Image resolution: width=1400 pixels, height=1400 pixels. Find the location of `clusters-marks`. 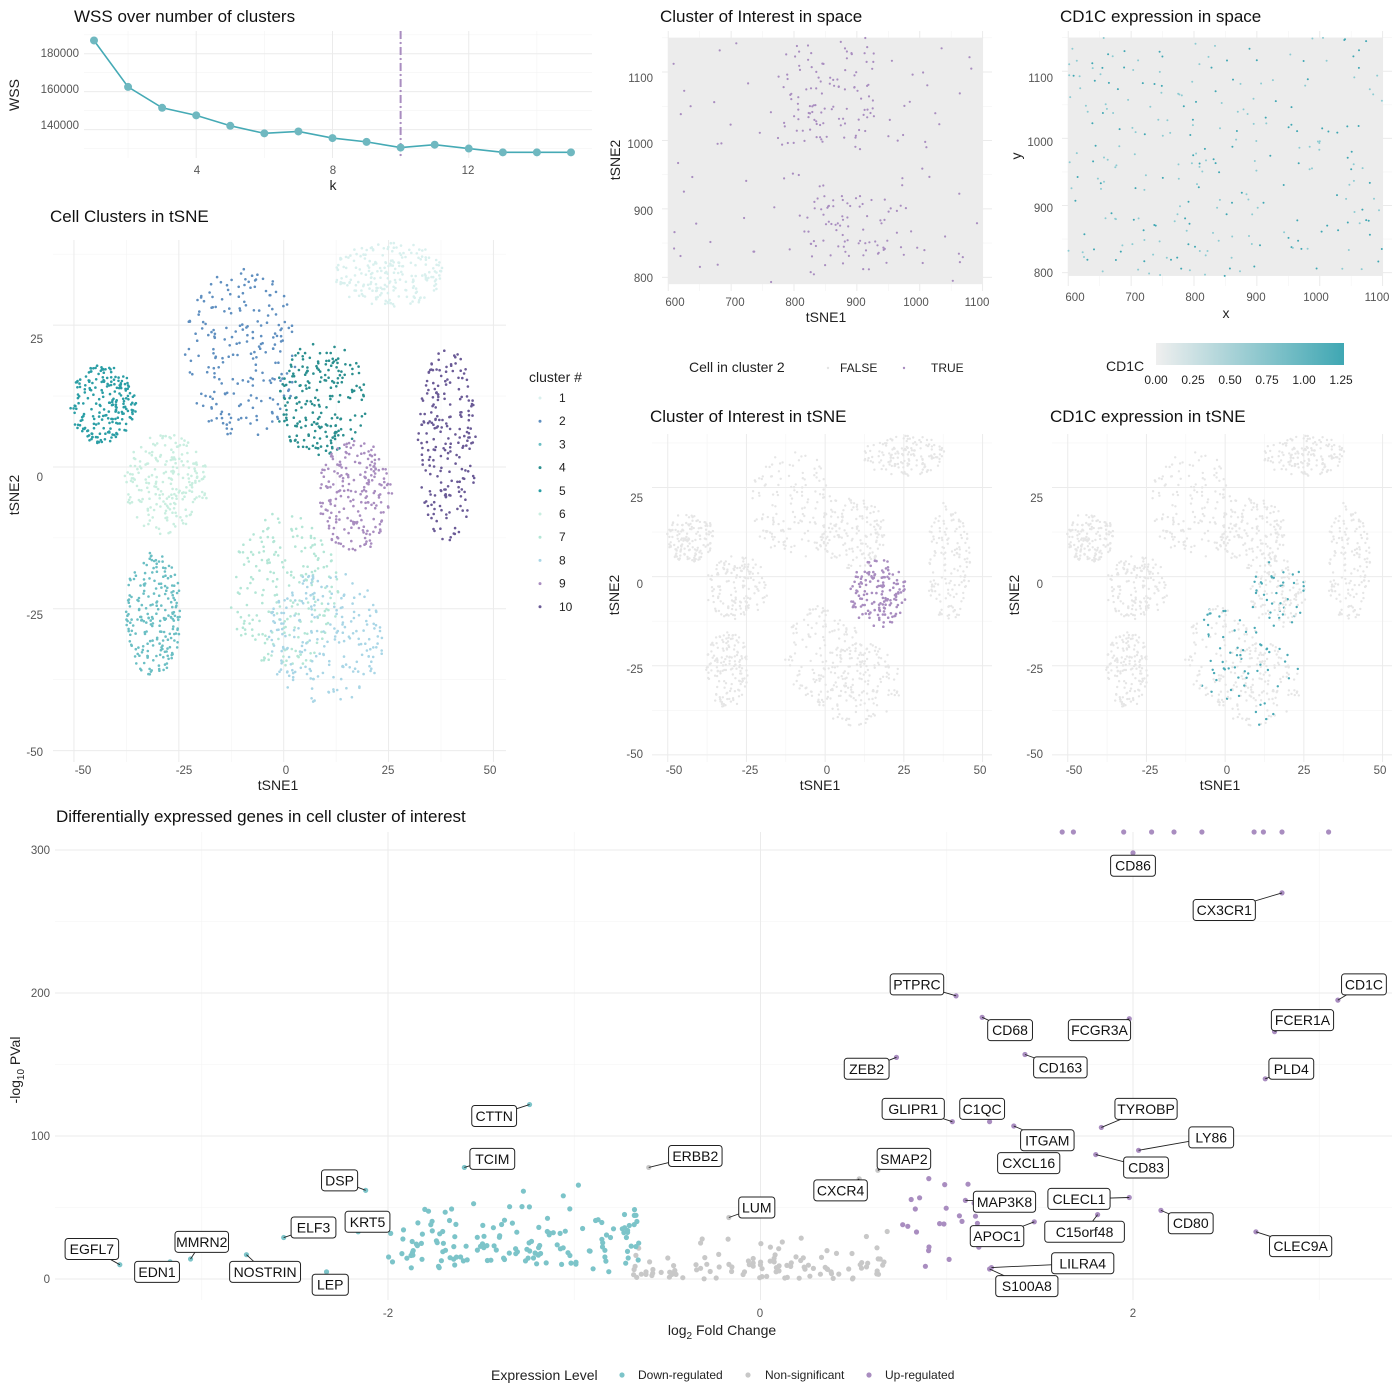

clusters-marks is located at coordinates (273, 472).